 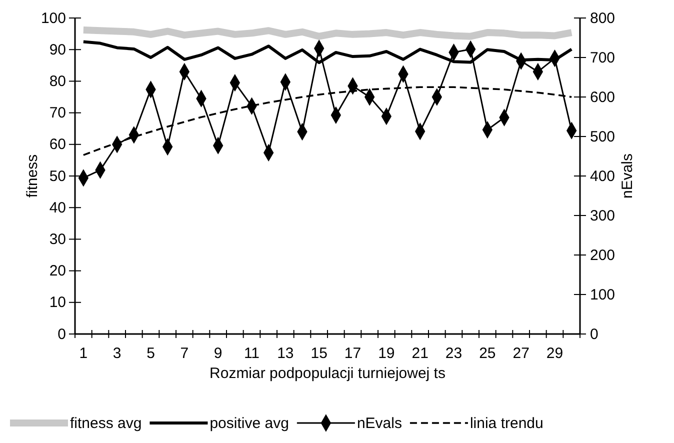 I want to click on x-tick-label: 9, so click(x=218, y=353).